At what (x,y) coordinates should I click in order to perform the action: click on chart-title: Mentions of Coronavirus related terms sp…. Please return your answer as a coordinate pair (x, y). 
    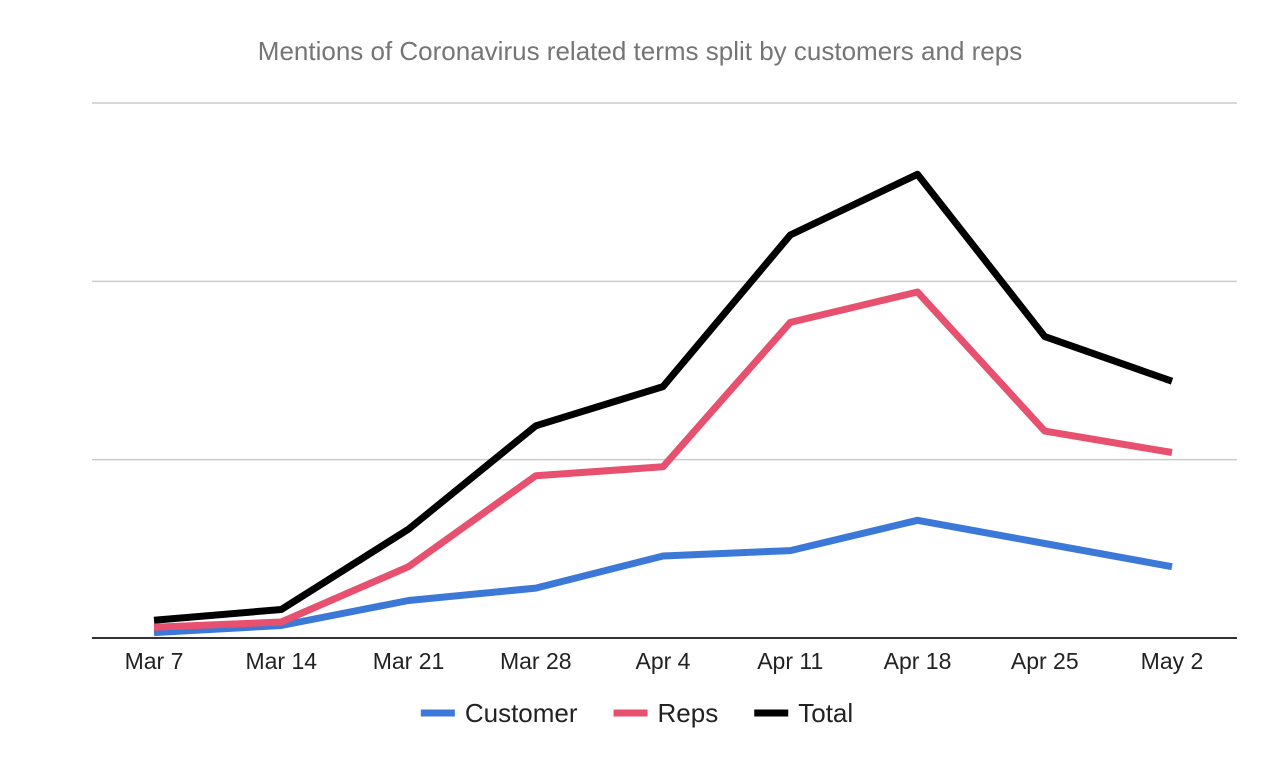
    Looking at the image, I should click on (640, 51).